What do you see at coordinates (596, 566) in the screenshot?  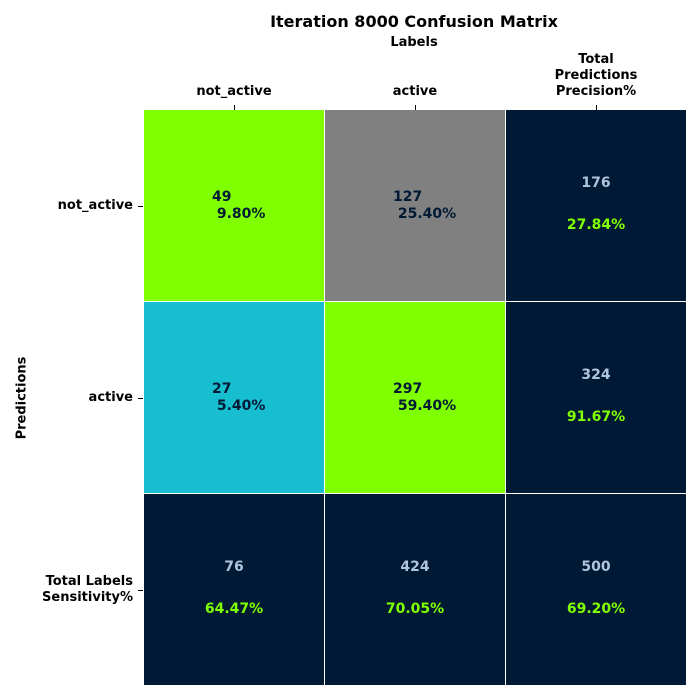 I see `total-count: 500` at bounding box center [596, 566].